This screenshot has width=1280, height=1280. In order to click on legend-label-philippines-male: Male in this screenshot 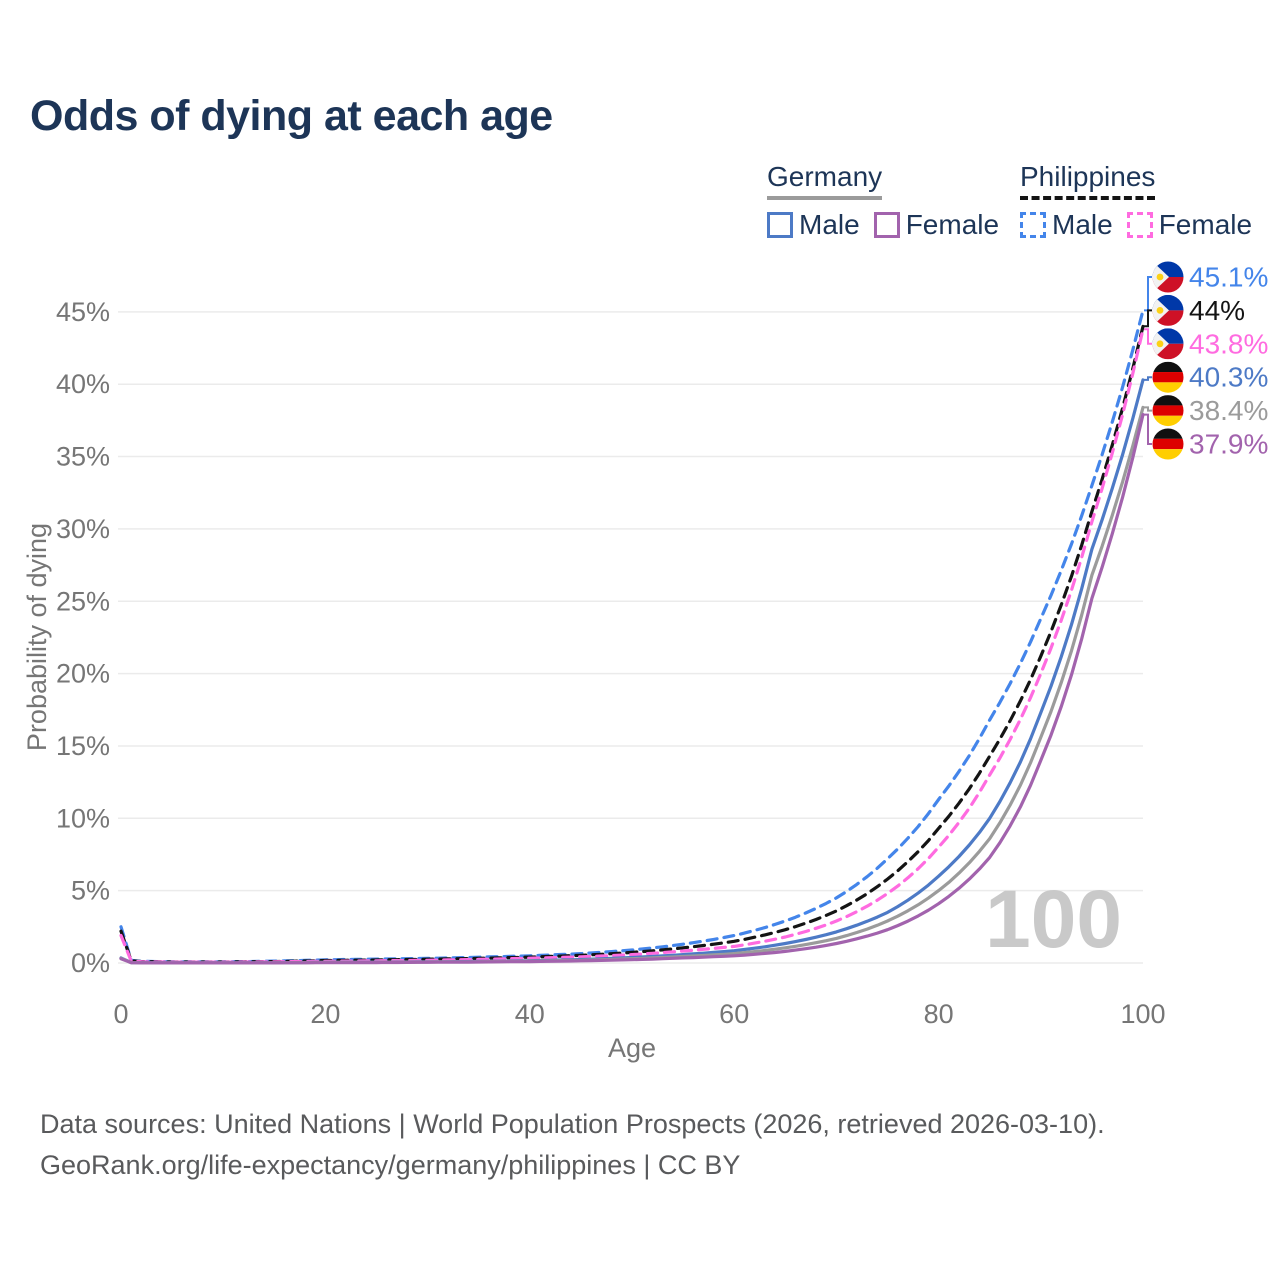, I will do `click(1082, 224)`.